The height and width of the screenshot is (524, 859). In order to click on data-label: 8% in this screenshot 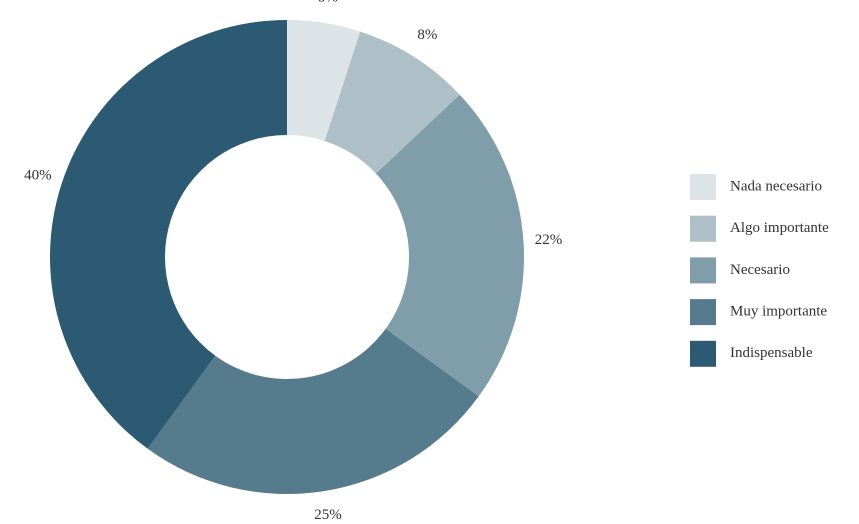, I will do `click(427, 35)`.